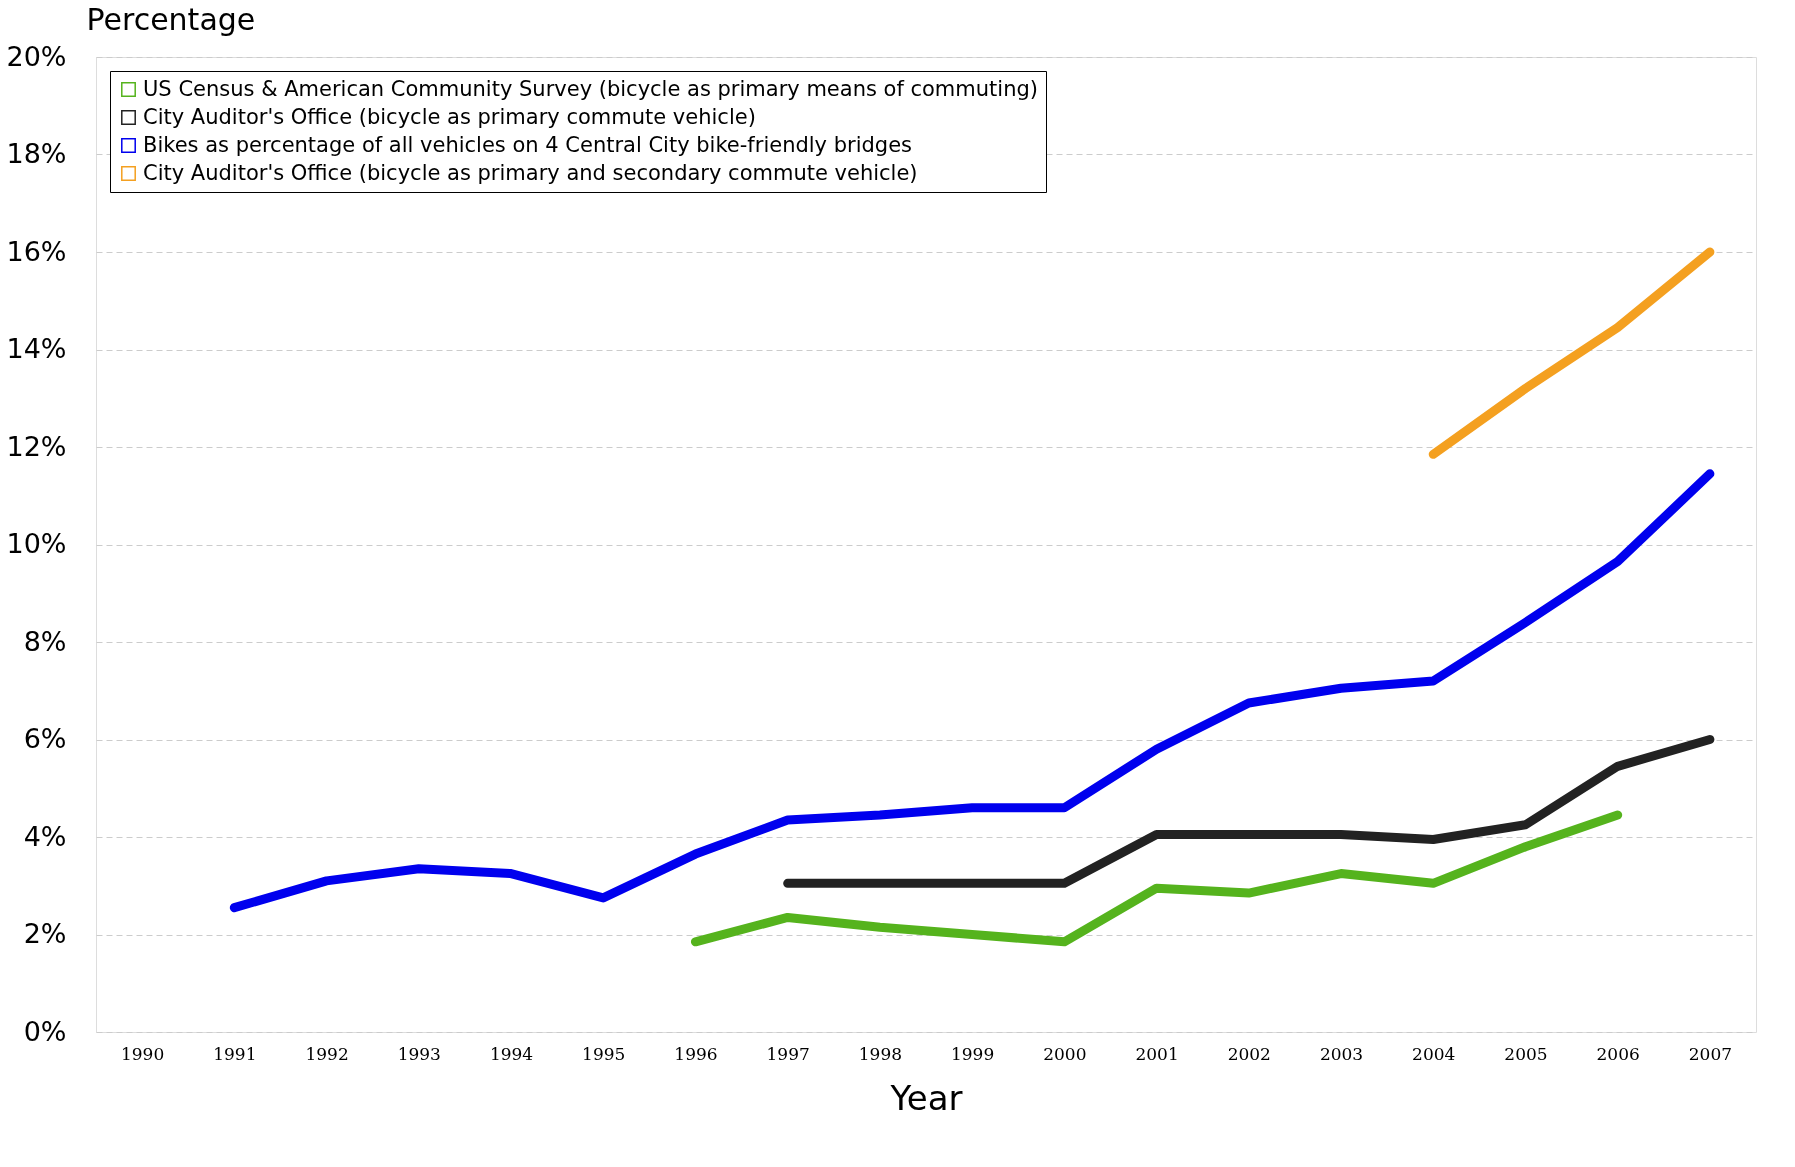  What do you see at coordinates (1065, 1053) in the screenshot?
I see `x-tick-label: 2000` at bounding box center [1065, 1053].